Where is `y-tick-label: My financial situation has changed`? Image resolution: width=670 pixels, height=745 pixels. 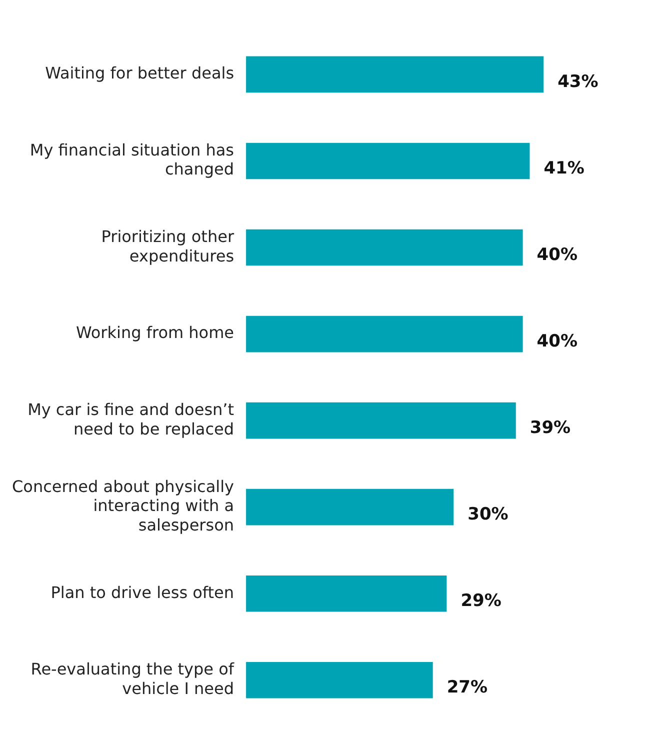
y-tick-label: My financial situation has changed is located at coordinates (132, 159).